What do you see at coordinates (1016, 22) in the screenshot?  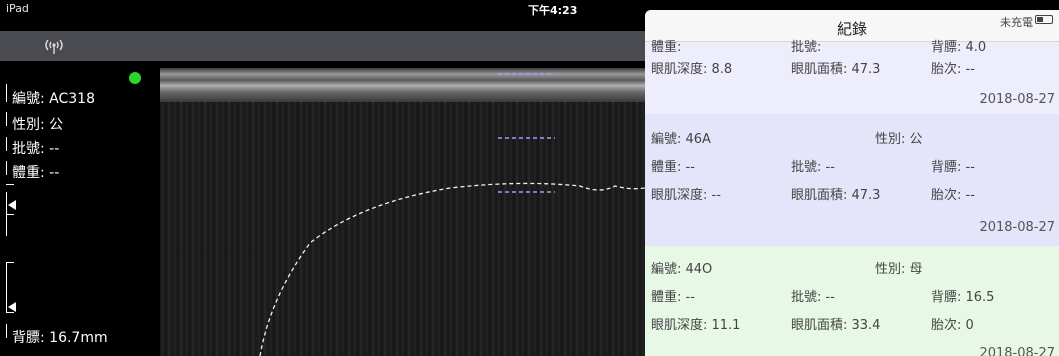 I see `battery-status: 未充電` at bounding box center [1016, 22].